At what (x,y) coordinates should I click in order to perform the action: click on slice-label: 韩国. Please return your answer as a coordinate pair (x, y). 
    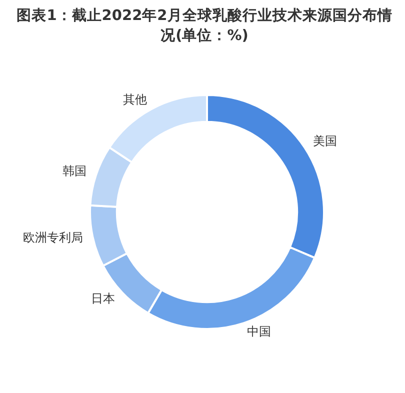
    Looking at the image, I should click on (74, 171).